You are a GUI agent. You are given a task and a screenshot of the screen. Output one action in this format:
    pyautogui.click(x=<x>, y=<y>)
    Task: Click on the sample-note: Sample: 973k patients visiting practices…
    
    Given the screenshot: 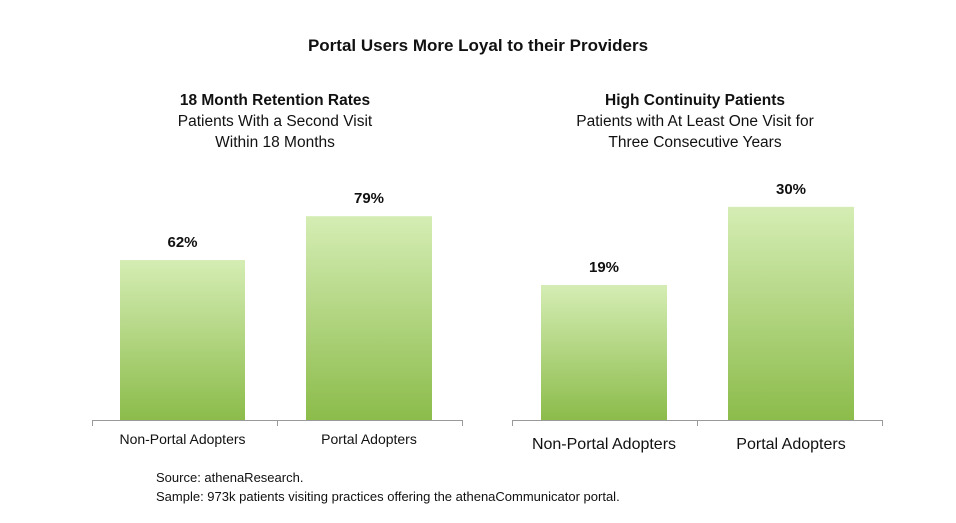 What is the action you would take?
    pyautogui.click(x=388, y=496)
    